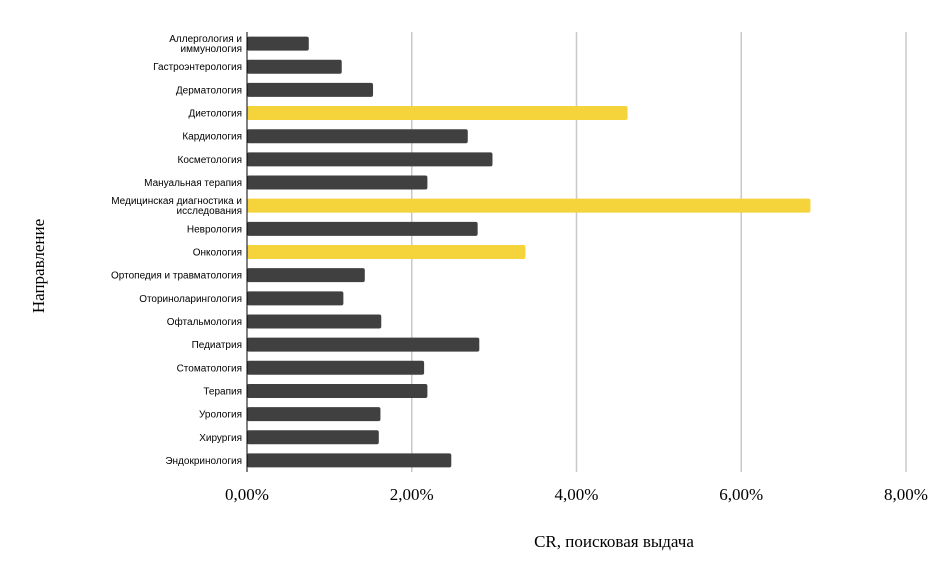 This screenshot has height=580, width=936. Describe the element at coordinates (217, 253) in the screenshot. I see `category-label: Онкология` at that location.